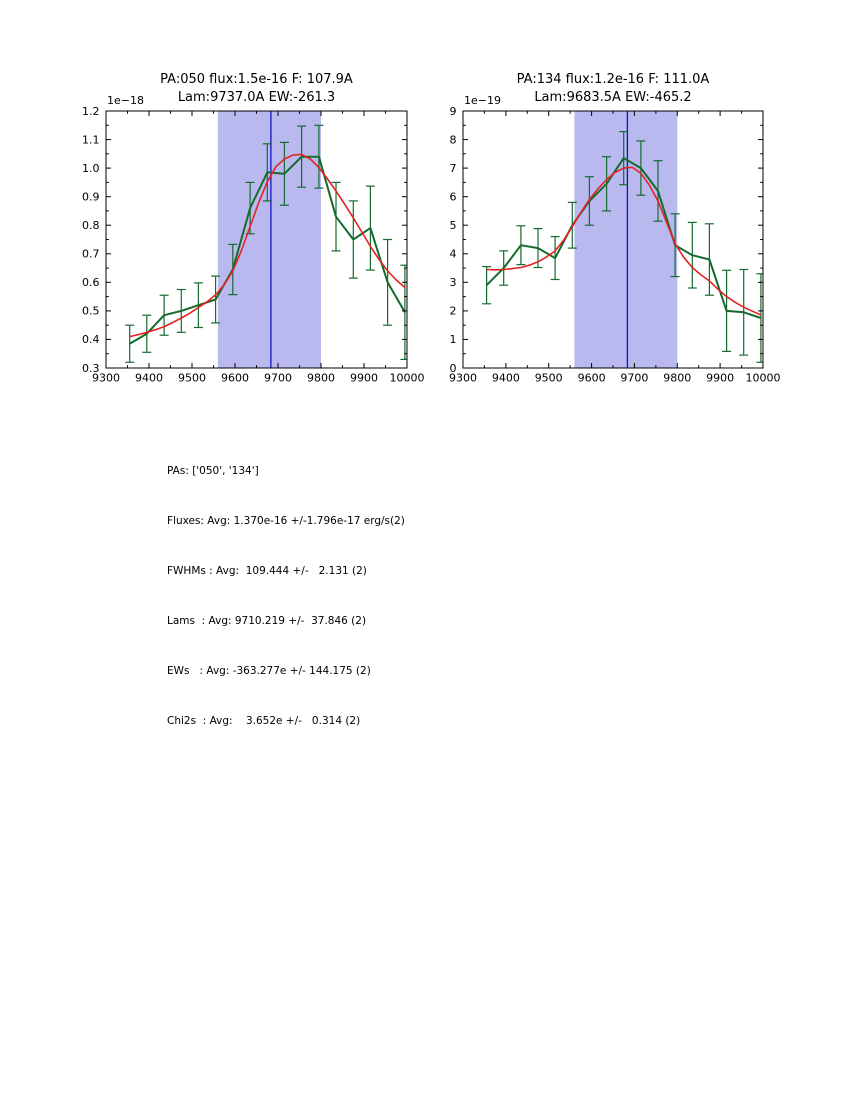  Describe the element at coordinates (256, 79) in the screenshot. I see `left-plot-title-line1: PA:050 flux:1.5e-16 F: 107.9A` at that location.